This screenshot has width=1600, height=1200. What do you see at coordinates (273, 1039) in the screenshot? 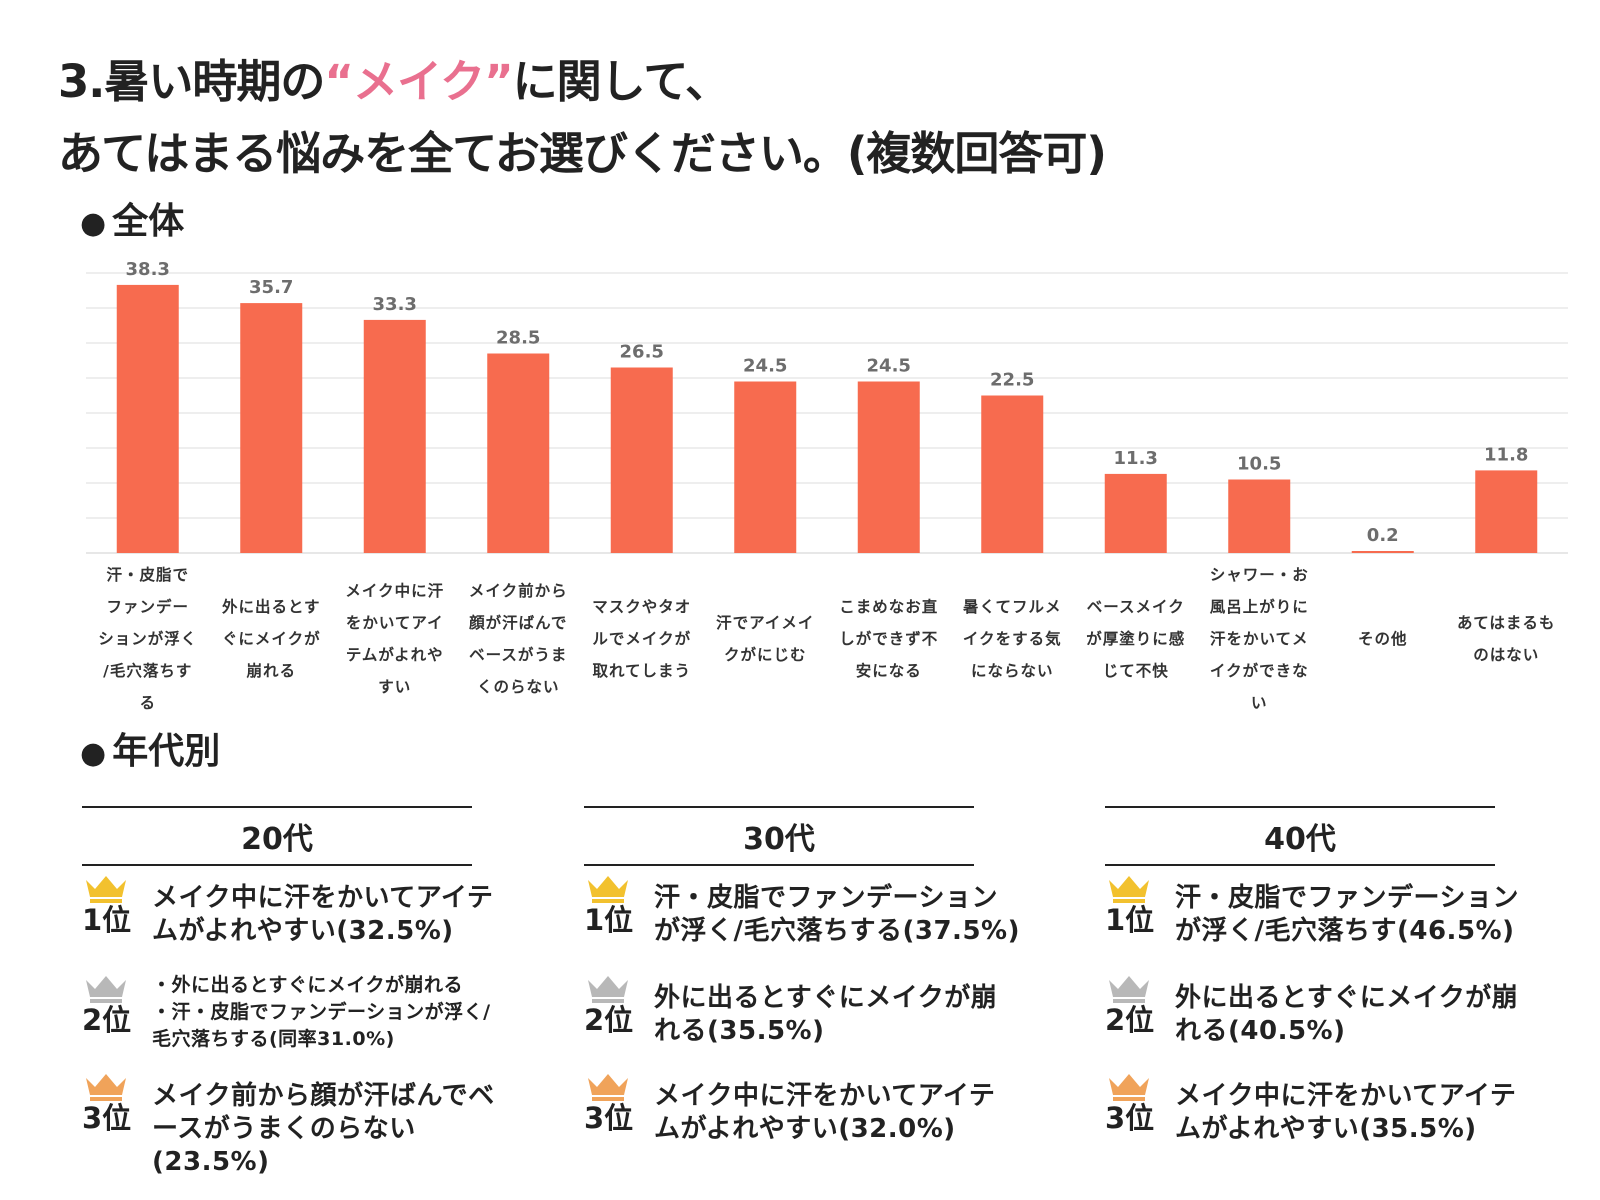
I see `rank-text-line: 毛穴落ちする(同率31.0%)` at bounding box center [273, 1039].